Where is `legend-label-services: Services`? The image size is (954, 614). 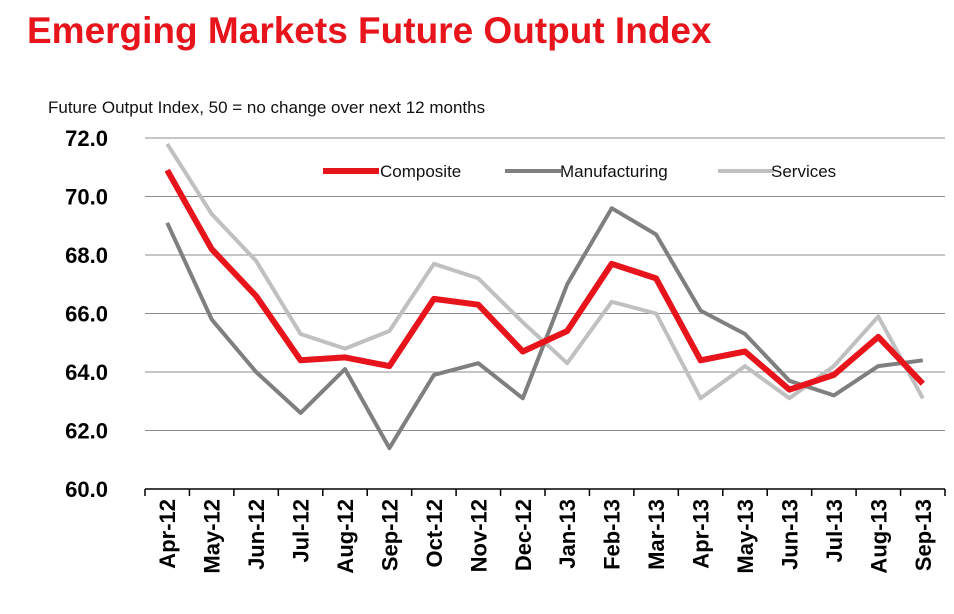 legend-label-services: Services is located at coordinates (803, 171).